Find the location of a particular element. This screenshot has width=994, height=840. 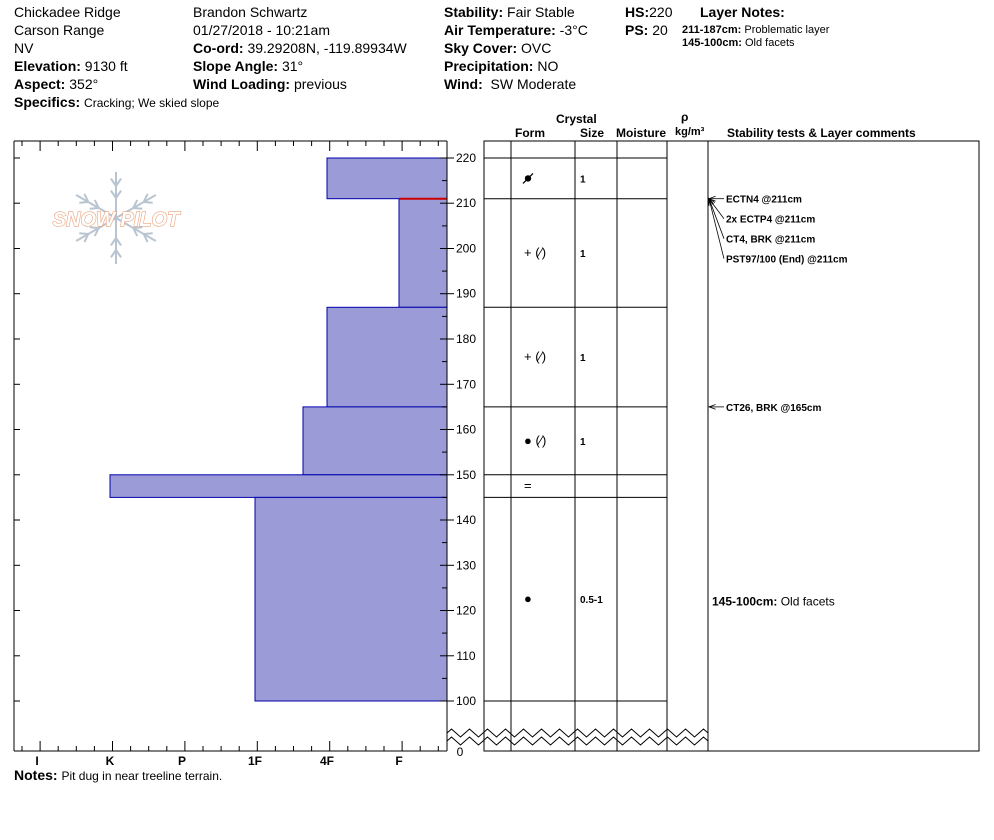

sky-cover: Sky Cover: OVC is located at coordinates (497, 48).